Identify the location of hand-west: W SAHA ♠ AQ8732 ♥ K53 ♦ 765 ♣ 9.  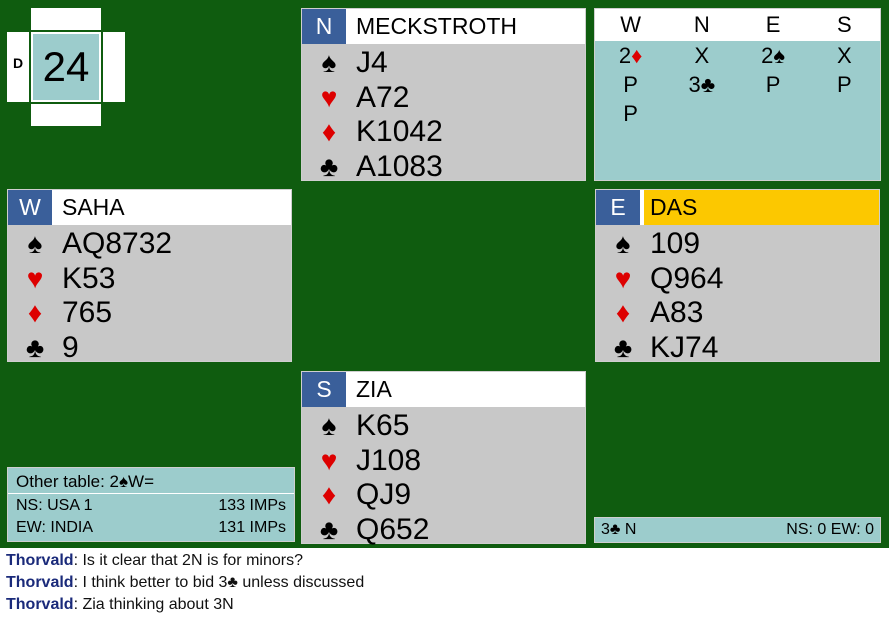
(149, 276).